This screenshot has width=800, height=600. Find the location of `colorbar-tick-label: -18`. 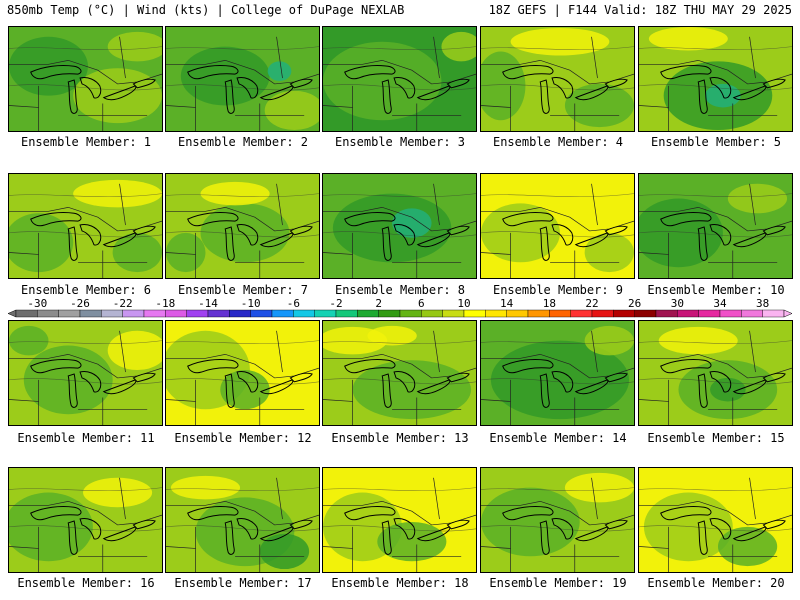

colorbar-tick-label: -18 is located at coordinates (165, 303).